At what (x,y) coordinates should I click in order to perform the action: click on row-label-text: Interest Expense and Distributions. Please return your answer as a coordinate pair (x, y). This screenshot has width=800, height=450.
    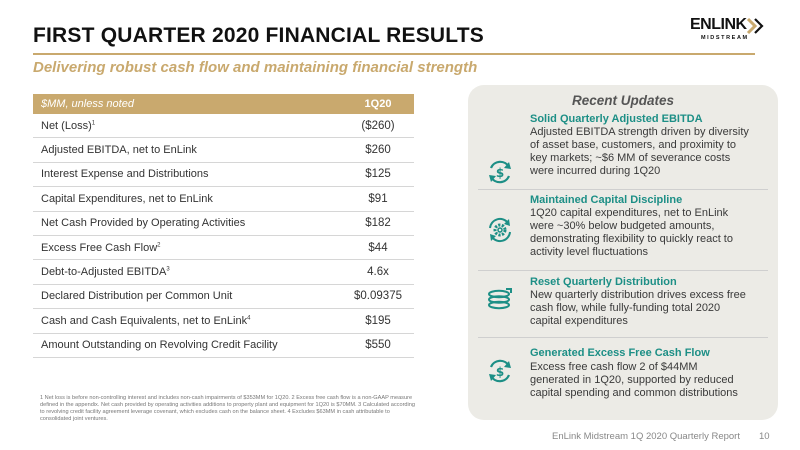
    Looking at the image, I should click on (125, 174).